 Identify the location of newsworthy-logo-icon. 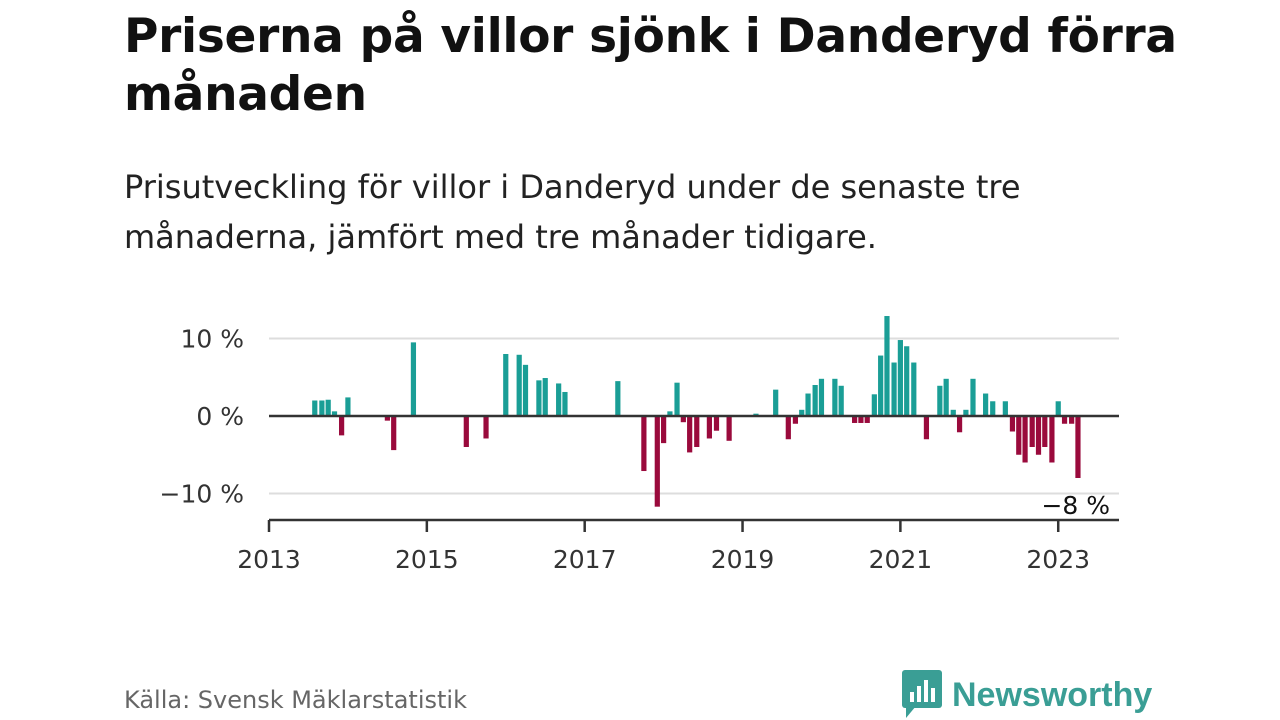
(922, 694).